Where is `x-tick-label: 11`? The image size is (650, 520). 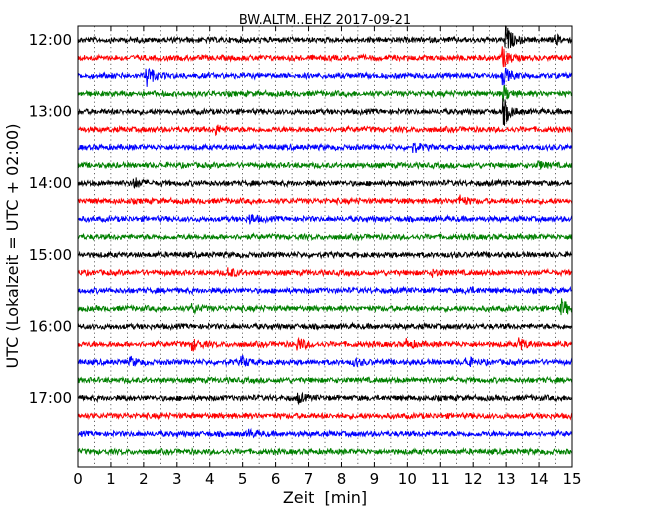 x-tick-label: 11 is located at coordinates (440, 479).